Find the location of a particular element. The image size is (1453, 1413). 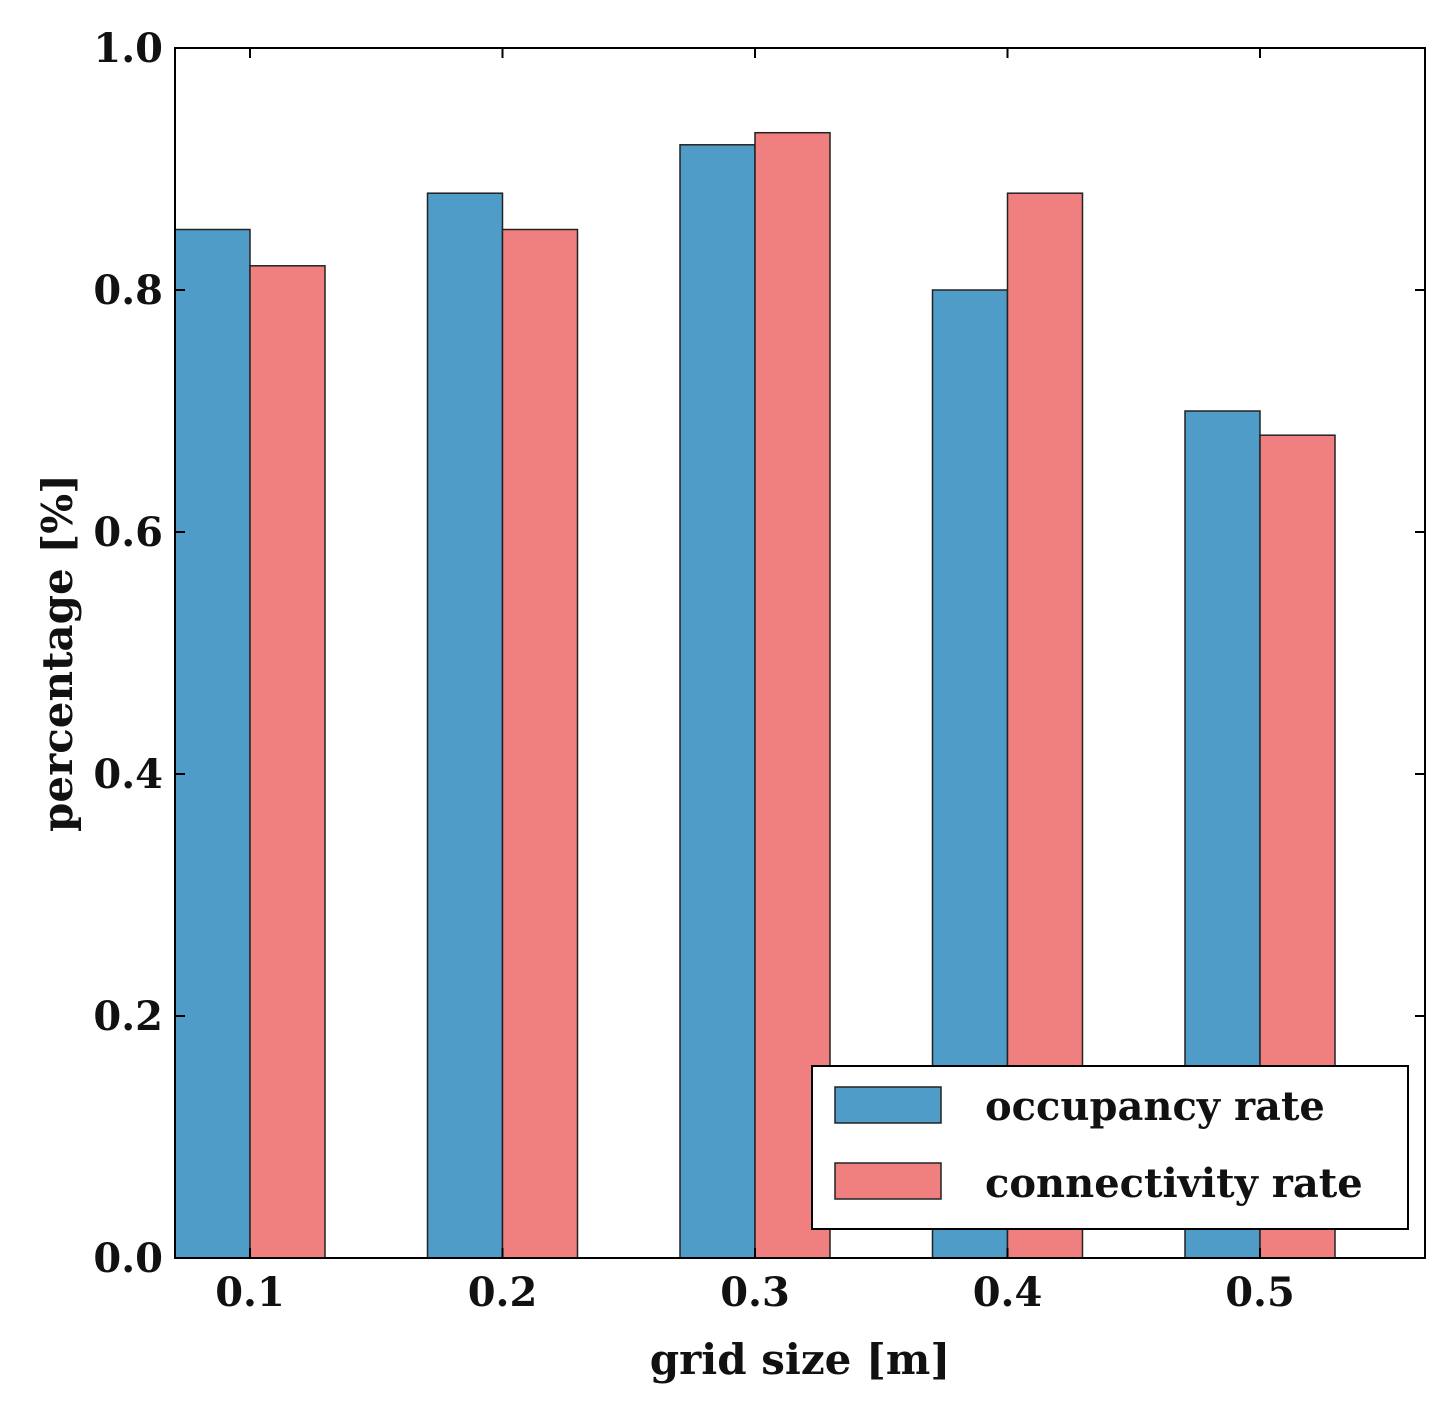

legend-label-occupancy: occupancy rate is located at coordinates (1155, 1106).